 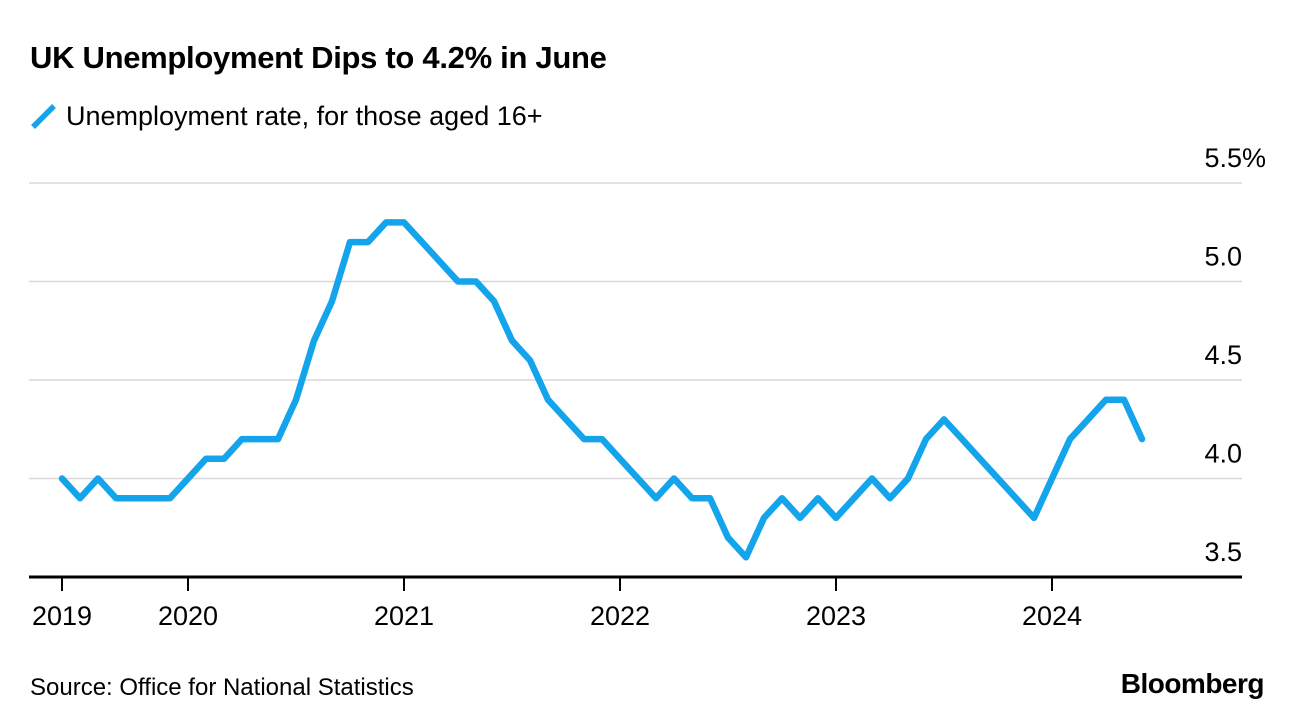 What do you see at coordinates (188, 616) in the screenshot?
I see `x-axis-label: 2020` at bounding box center [188, 616].